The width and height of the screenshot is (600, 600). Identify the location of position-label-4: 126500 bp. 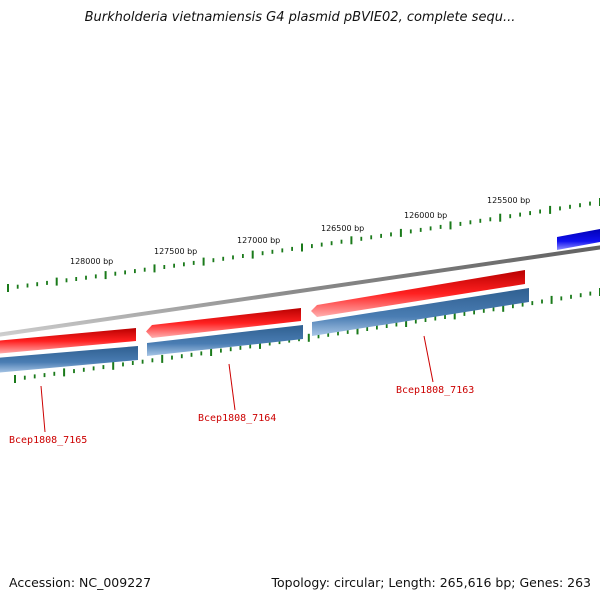
(342, 228).